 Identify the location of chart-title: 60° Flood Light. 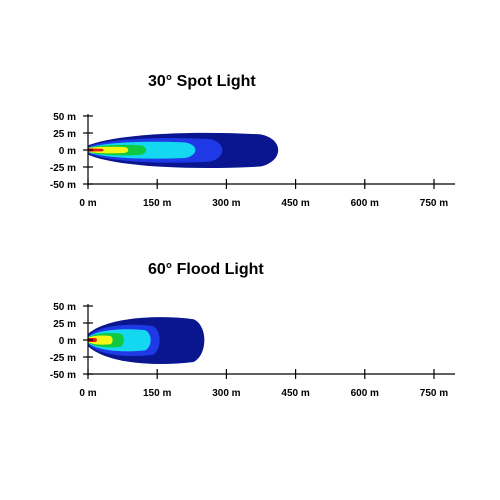
(206, 269).